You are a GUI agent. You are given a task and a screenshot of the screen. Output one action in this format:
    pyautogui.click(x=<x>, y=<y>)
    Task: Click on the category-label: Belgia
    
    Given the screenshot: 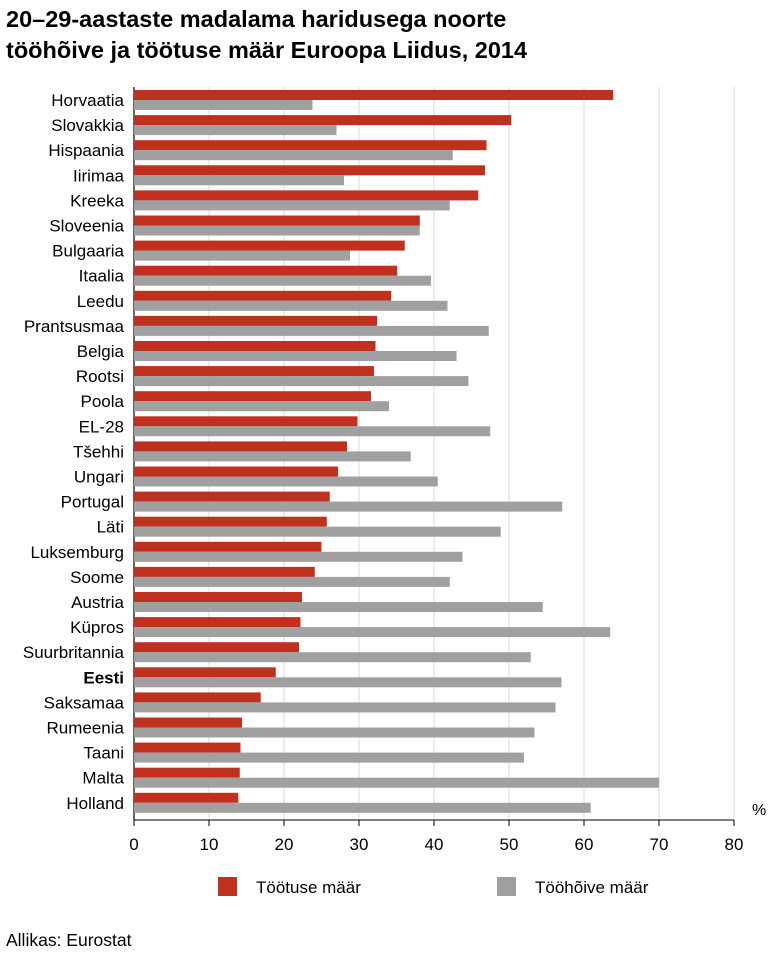 What is the action you would take?
    pyautogui.click(x=101, y=351)
    